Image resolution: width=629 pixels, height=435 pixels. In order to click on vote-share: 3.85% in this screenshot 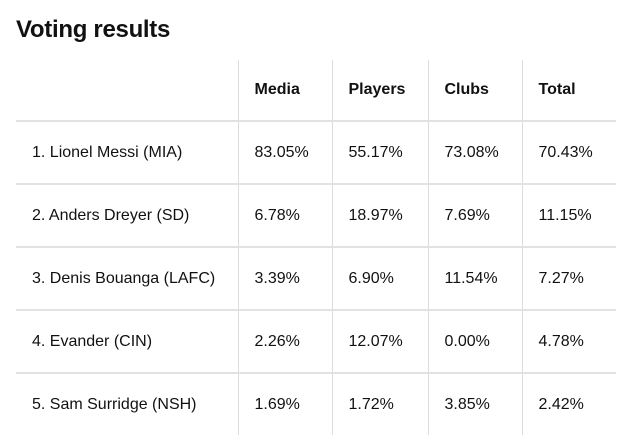, I will do `click(475, 404)`.